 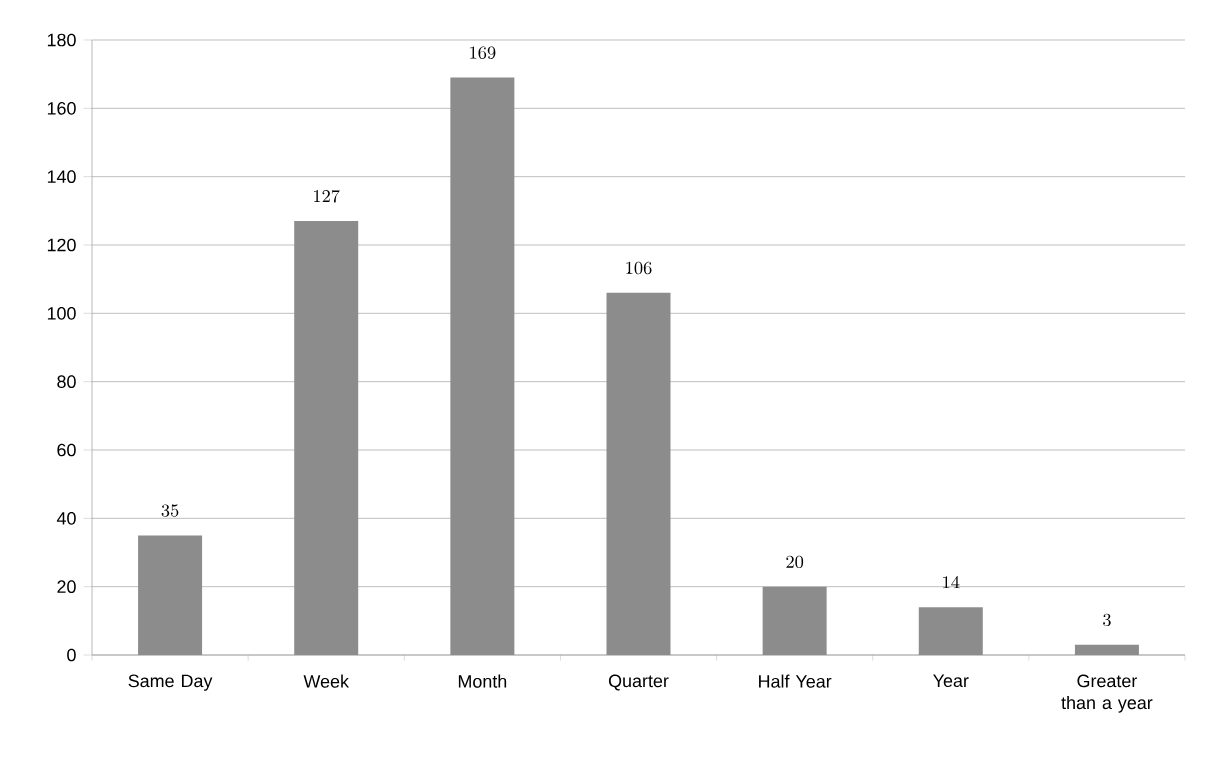 What do you see at coordinates (66, 587) in the screenshot?
I see `y-tick-label: 20` at bounding box center [66, 587].